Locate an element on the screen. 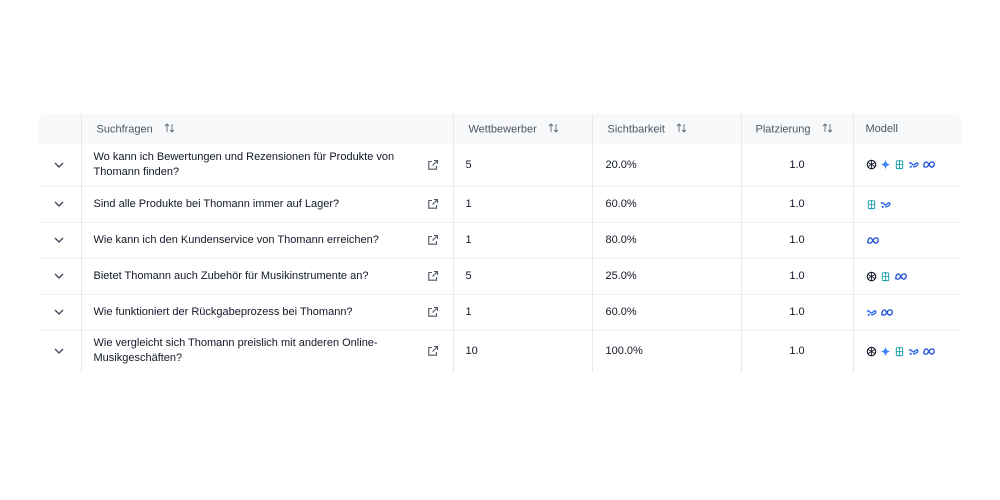 This screenshot has width=1000, height=500. visibility-cell: 100.0% is located at coordinates (667, 351).